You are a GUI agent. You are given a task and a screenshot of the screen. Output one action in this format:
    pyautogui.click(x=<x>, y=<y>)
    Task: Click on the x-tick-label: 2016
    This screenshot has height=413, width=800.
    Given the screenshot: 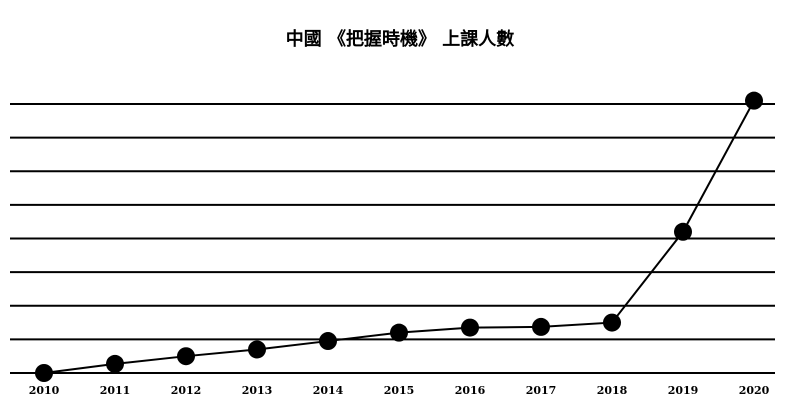 What is the action you would take?
    pyautogui.click(x=470, y=390)
    